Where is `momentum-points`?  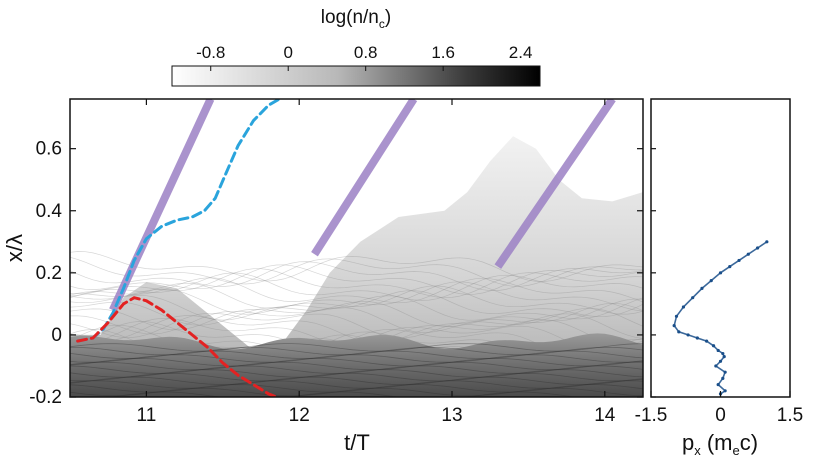
momentum-points is located at coordinates (720, 318).